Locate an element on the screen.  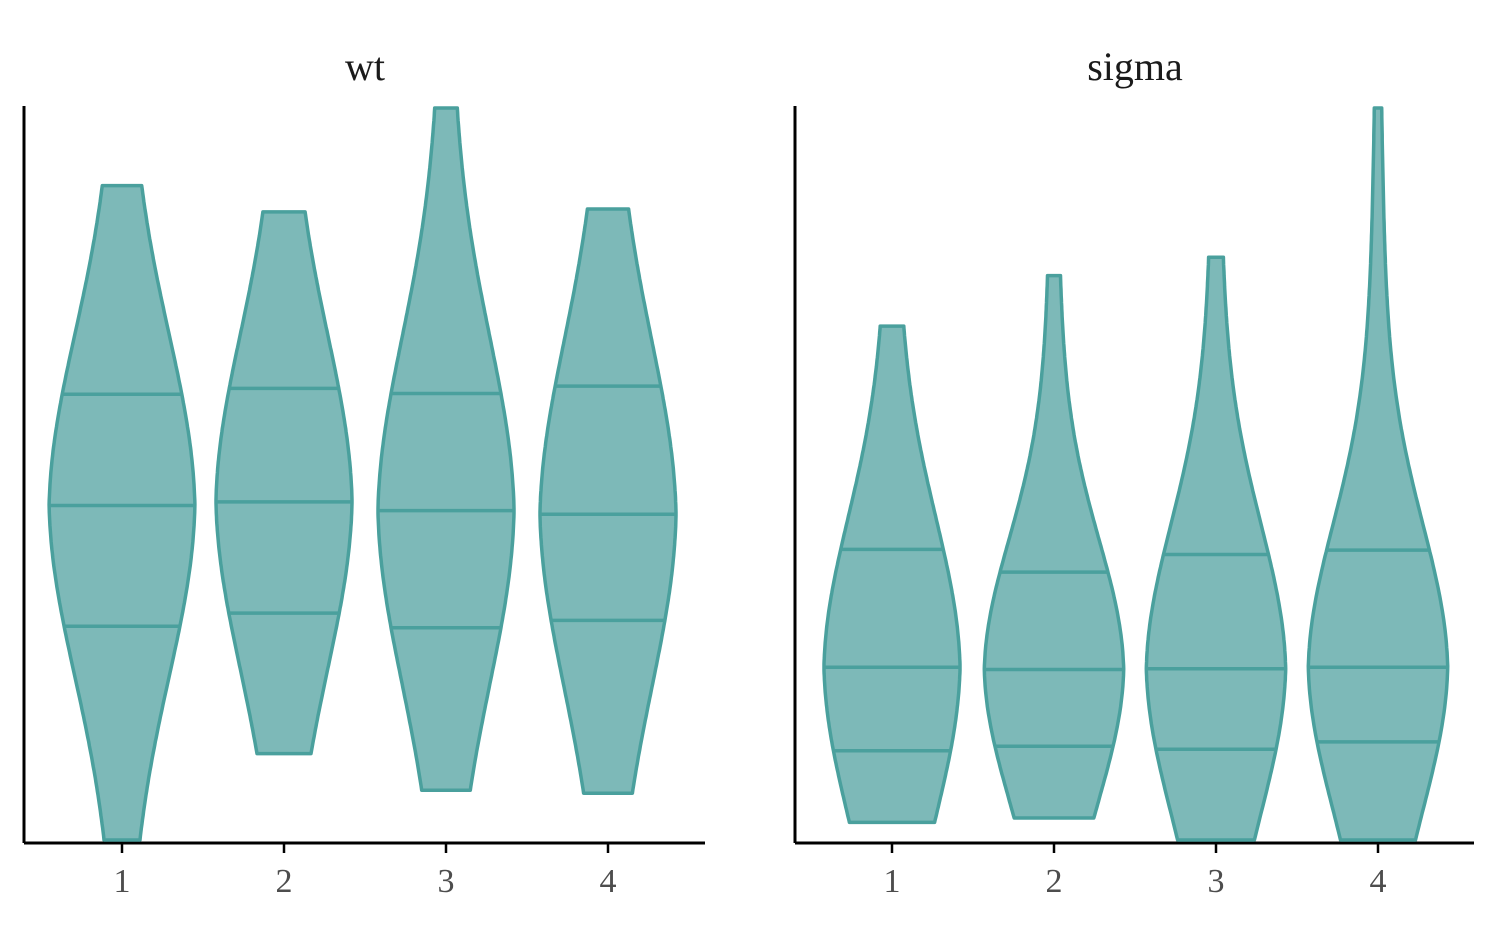
panel-title: sigma is located at coordinates (1135, 66).